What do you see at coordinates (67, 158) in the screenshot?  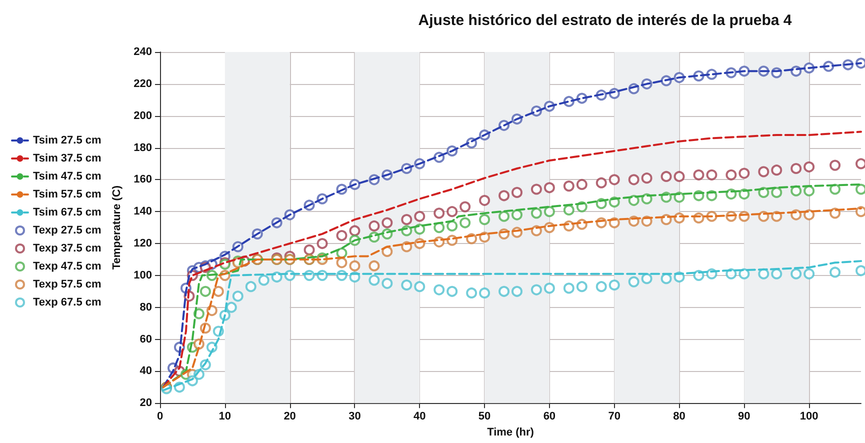 I see `legend-label: Tsim 37.5 cm` at bounding box center [67, 158].